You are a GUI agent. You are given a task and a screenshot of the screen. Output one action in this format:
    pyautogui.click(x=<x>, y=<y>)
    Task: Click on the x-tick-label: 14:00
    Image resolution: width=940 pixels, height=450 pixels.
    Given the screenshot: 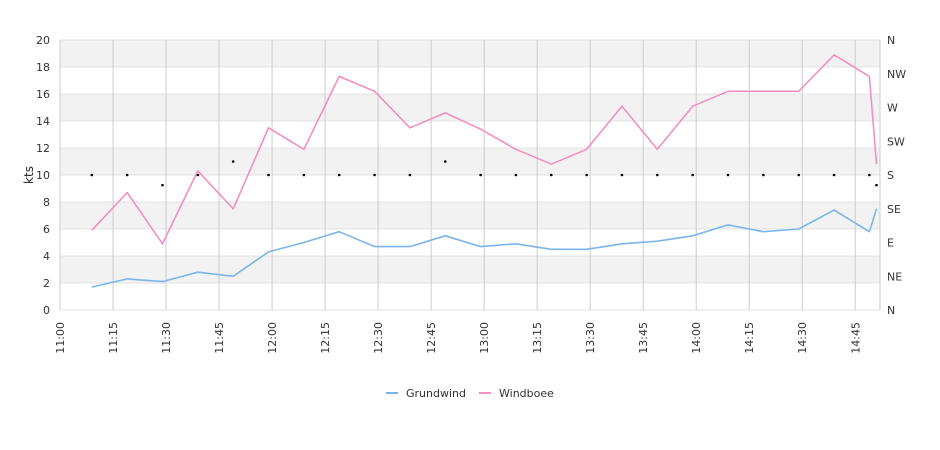 What is the action you would take?
    pyautogui.click(x=696, y=338)
    